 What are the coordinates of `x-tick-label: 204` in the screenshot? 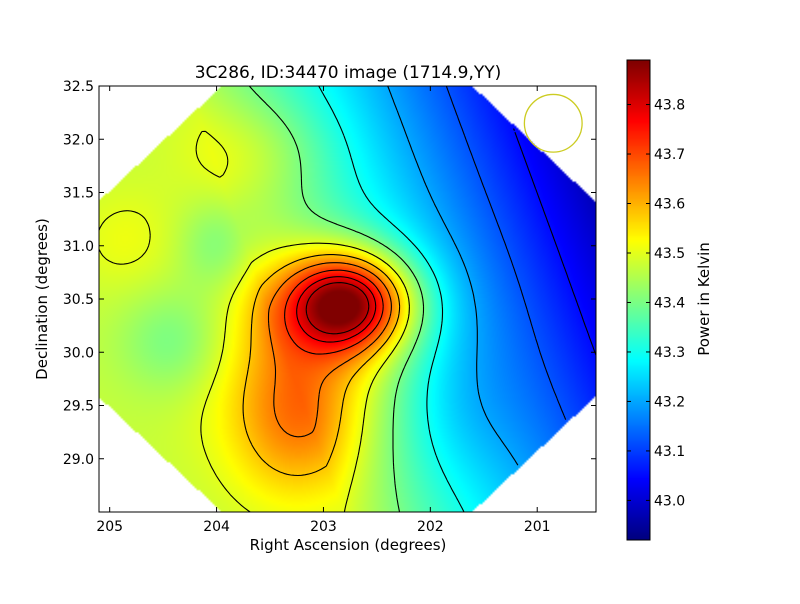 It's located at (216, 527).